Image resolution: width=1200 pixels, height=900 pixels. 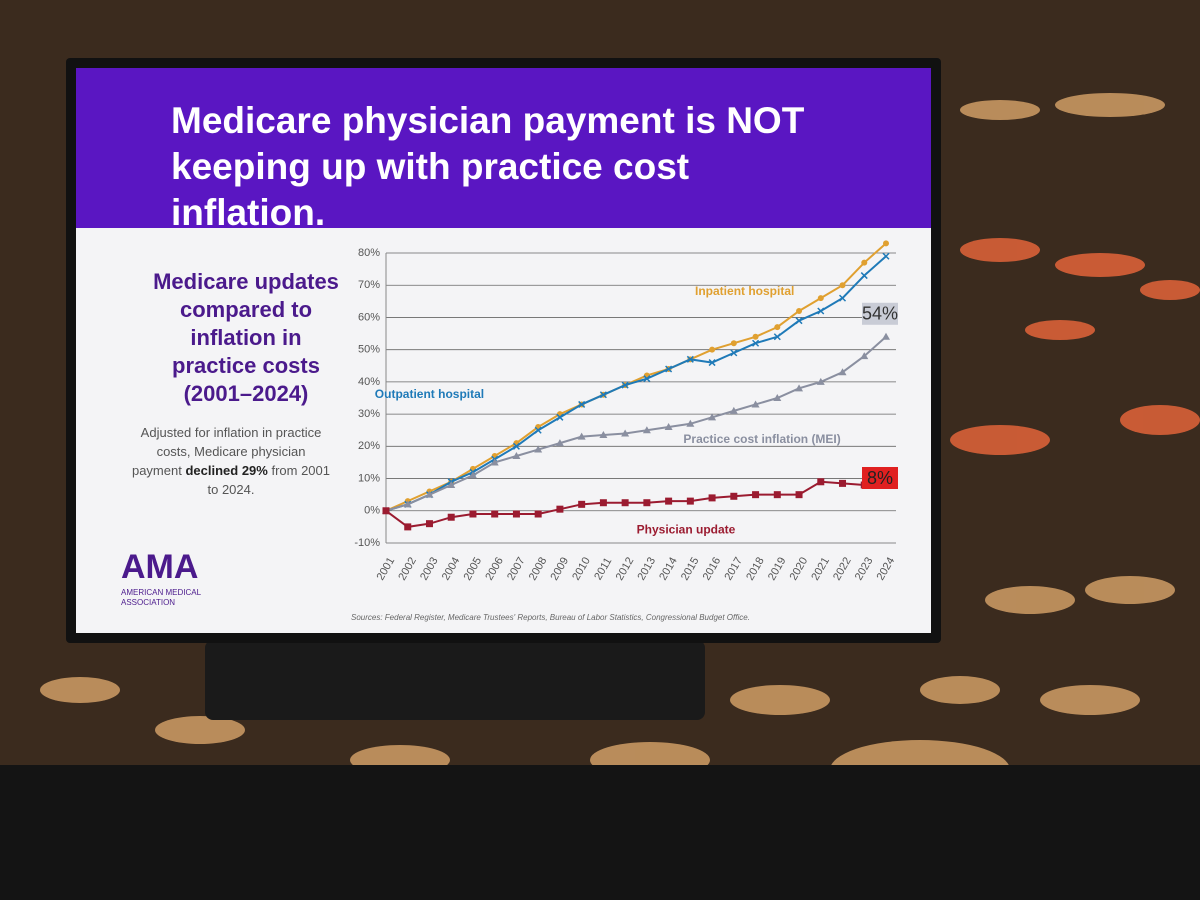 I want to click on y-tick-label: 0%, so click(x=372, y=511).